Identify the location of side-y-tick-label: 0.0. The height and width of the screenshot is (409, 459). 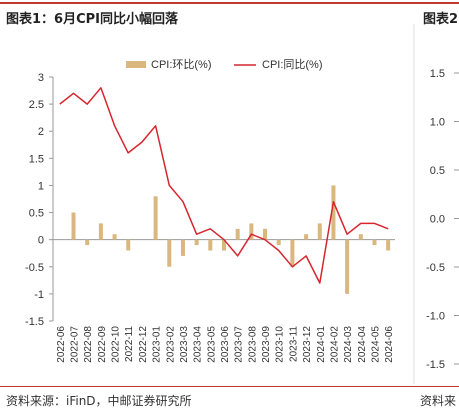
(437, 220).